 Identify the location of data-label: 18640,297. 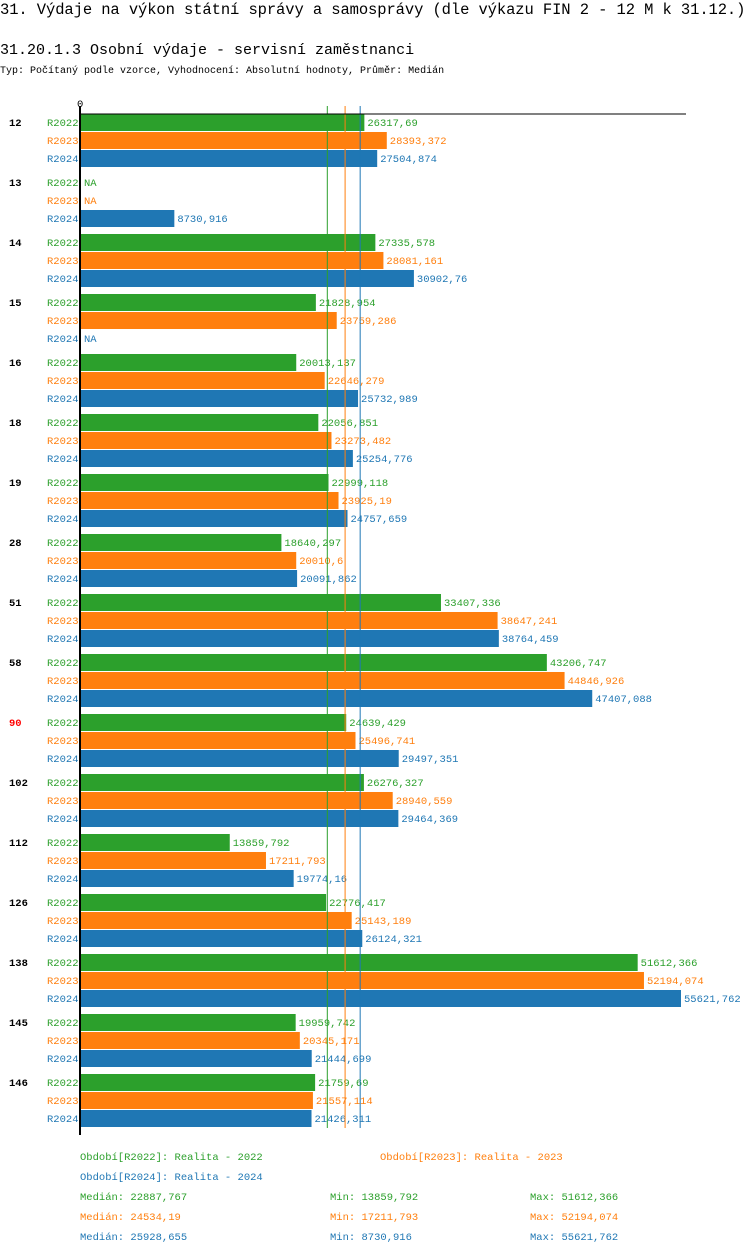
(312, 544).